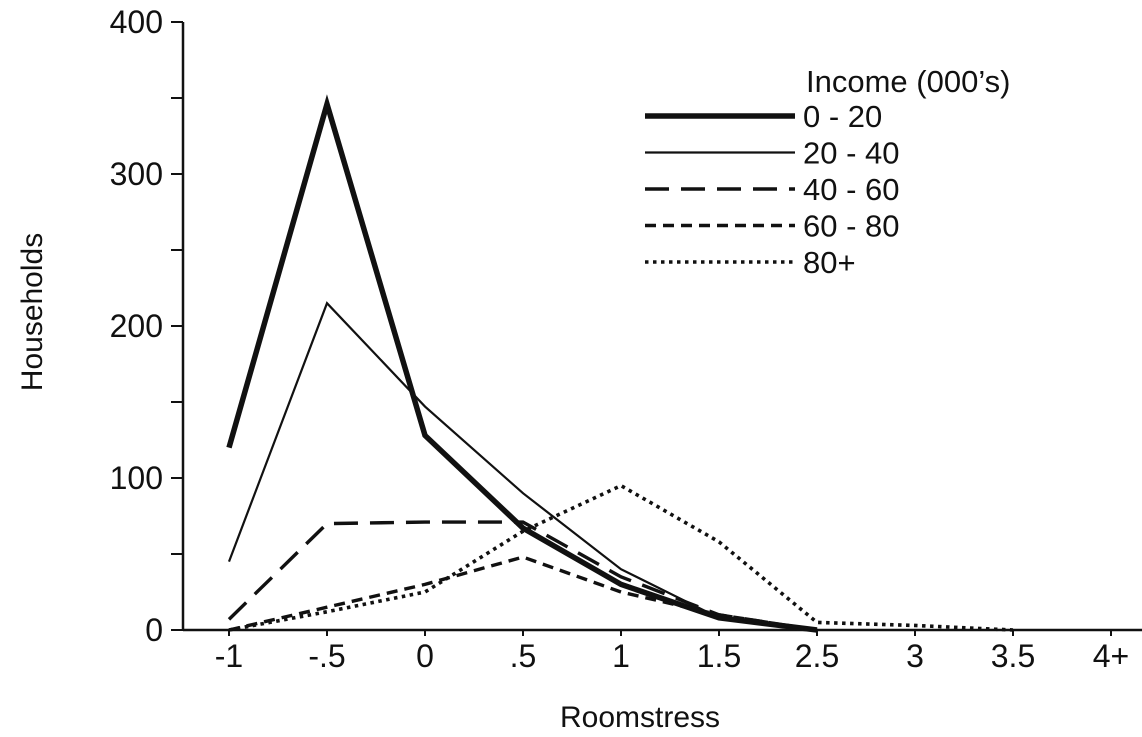 This screenshot has height=737, width=1142. What do you see at coordinates (136, 174) in the screenshot?
I see `y-tick-label: 300` at bounding box center [136, 174].